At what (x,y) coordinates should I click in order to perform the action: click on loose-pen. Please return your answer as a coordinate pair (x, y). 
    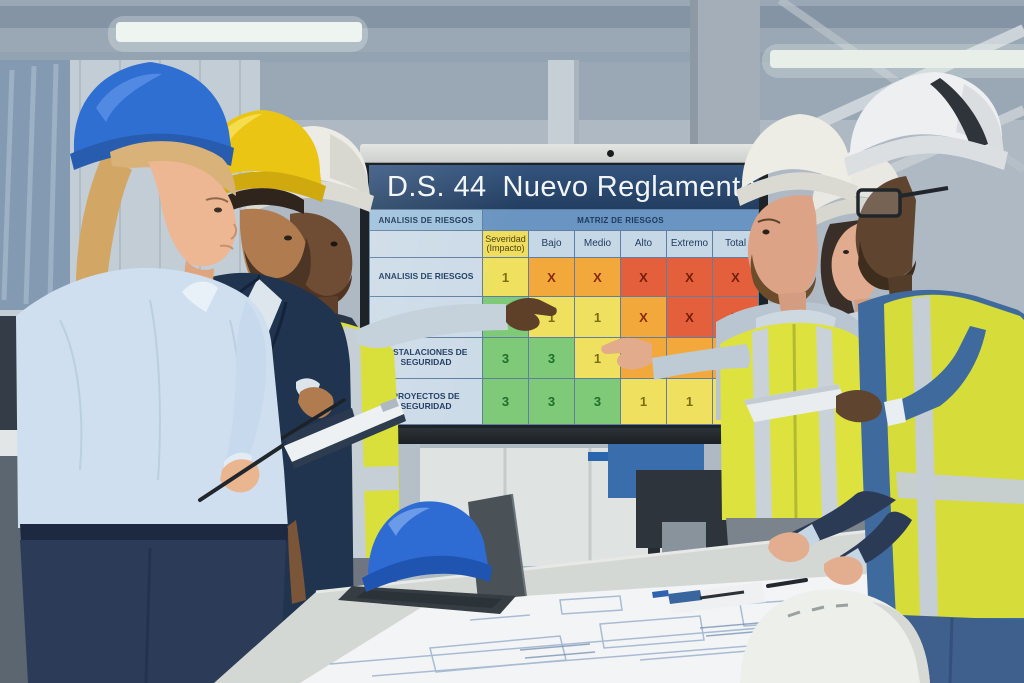
    Looking at the image, I should click on (787, 583).